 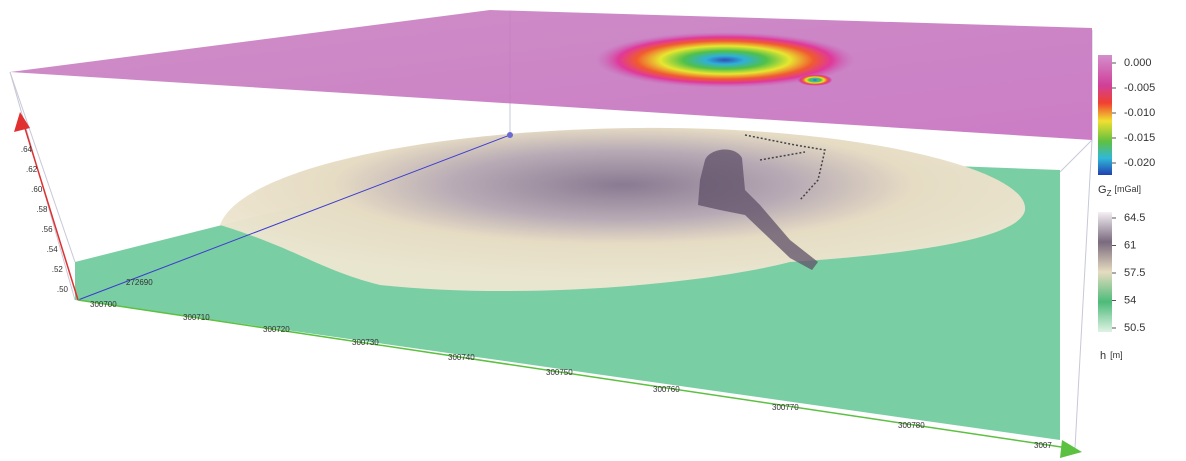 What do you see at coordinates (42, 209) in the screenshot?
I see `z-tick-label: .58` at bounding box center [42, 209].